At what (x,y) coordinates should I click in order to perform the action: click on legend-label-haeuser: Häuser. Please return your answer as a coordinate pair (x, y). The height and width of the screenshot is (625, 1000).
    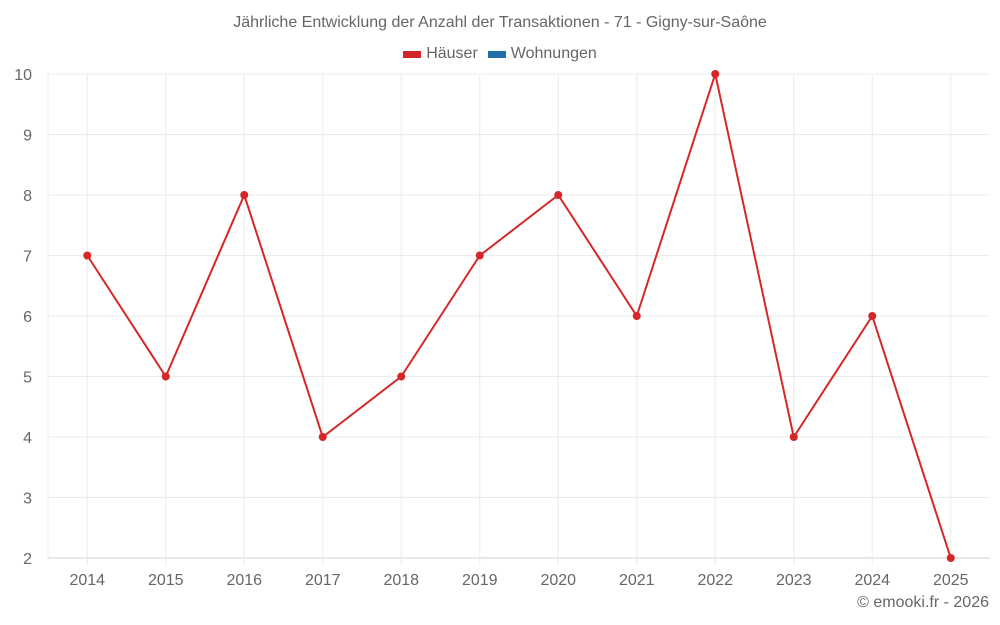
    Looking at the image, I should click on (452, 53).